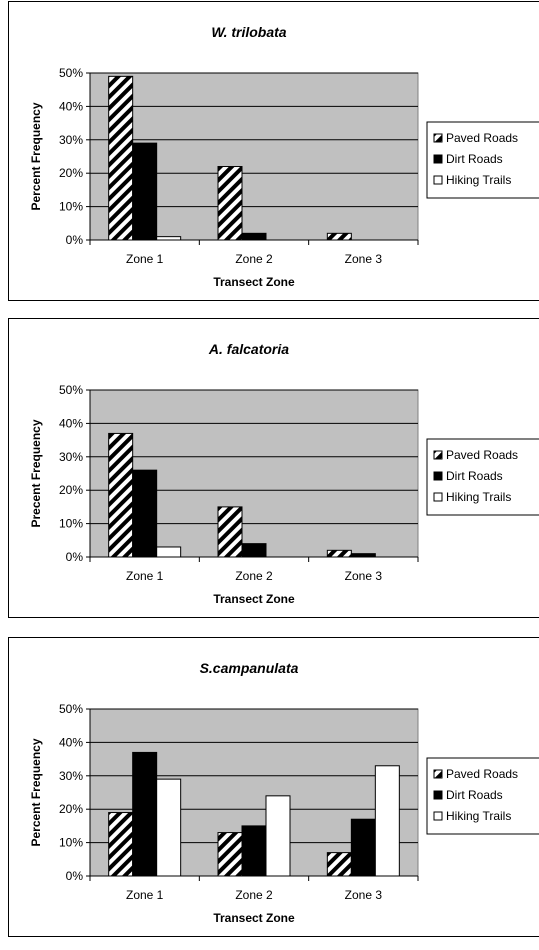 Image resolution: width=539 pixels, height=950 pixels. I want to click on chart-title: W. trilobata, so click(248, 32).